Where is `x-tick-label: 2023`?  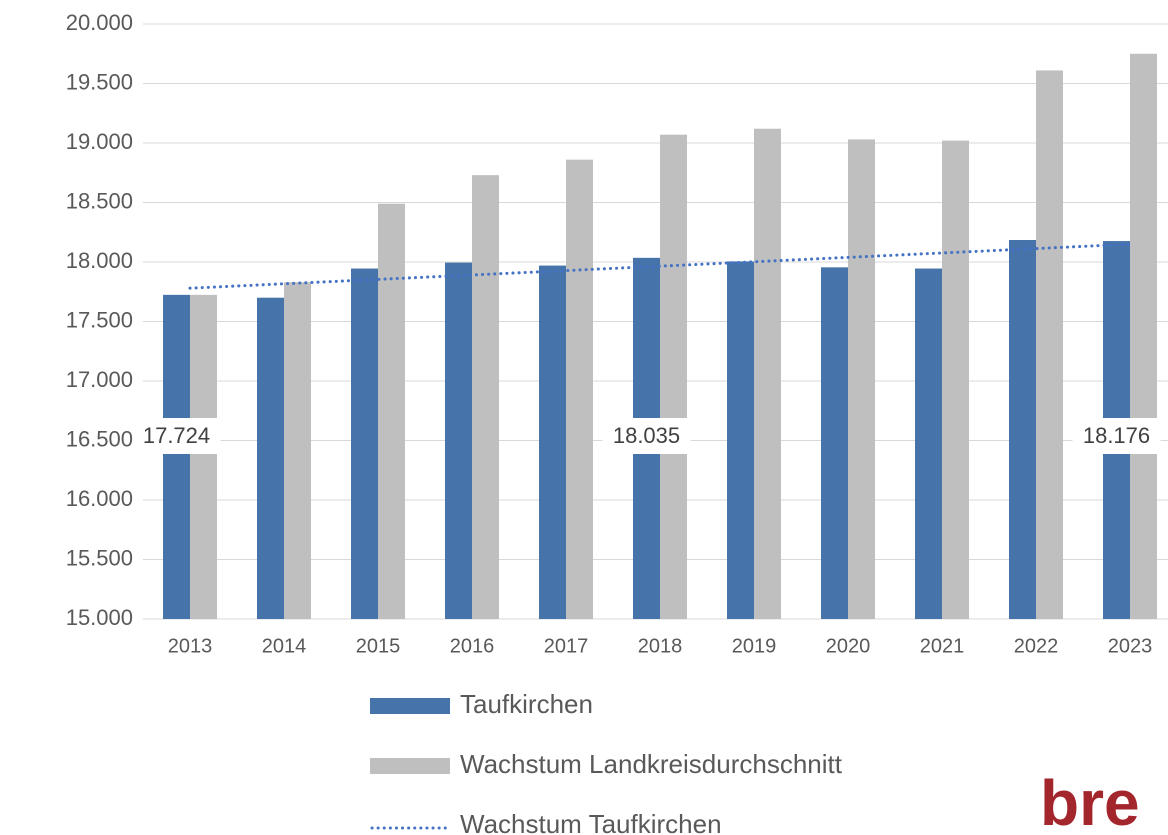
x-tick-label: 2023 is located at coordinates (1130, 646).